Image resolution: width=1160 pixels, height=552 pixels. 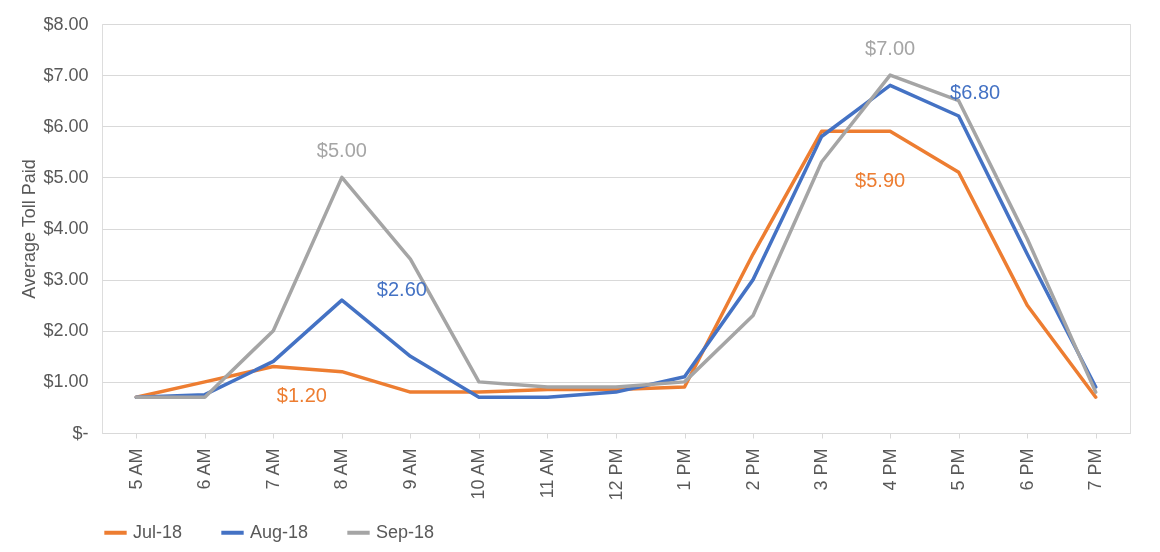 I want to click on legend-label: Jul-18, so click(x=158, y=531).